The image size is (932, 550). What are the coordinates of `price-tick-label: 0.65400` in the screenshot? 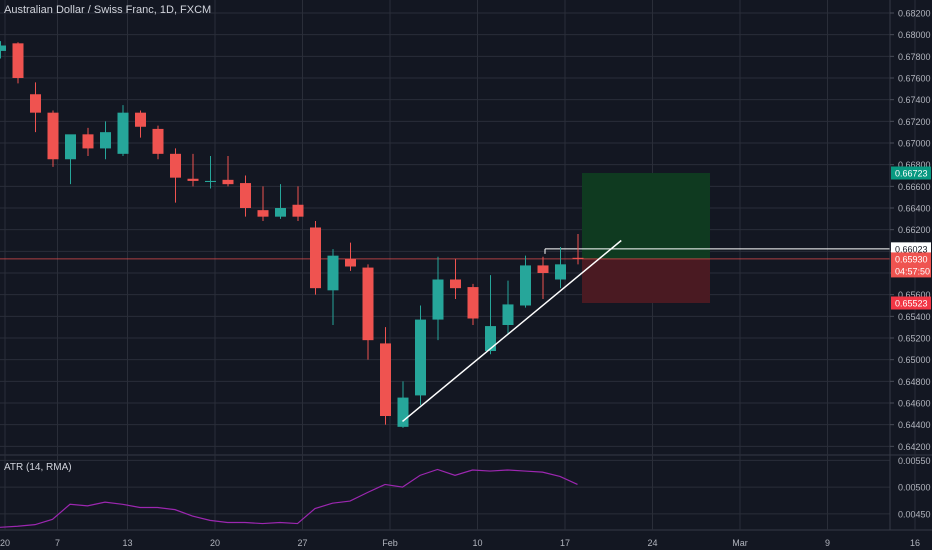 It's located at (914, 317).